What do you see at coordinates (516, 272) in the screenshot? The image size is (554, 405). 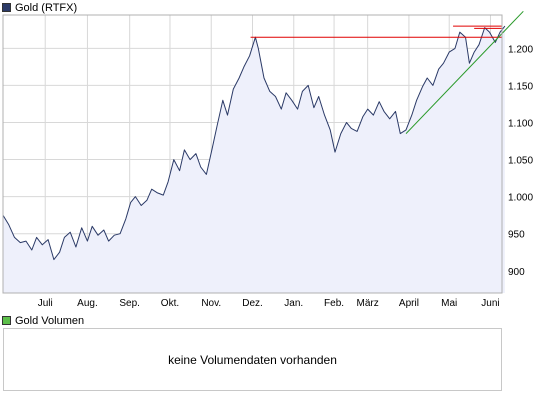 I see `y-tick-label: 900` at bounding box center [516, 272].